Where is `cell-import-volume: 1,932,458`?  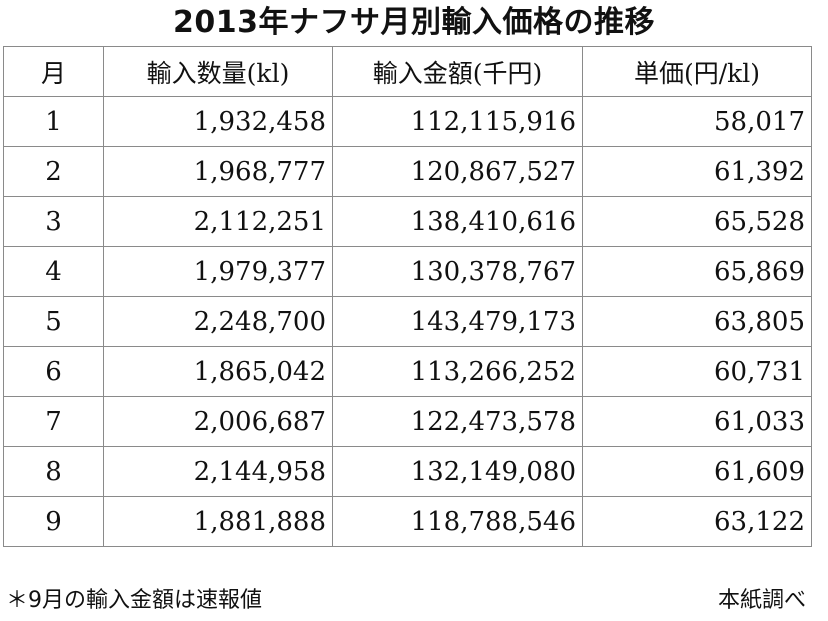
cell-import-volume: 1,932,458 is located at coordinates (218, 121).